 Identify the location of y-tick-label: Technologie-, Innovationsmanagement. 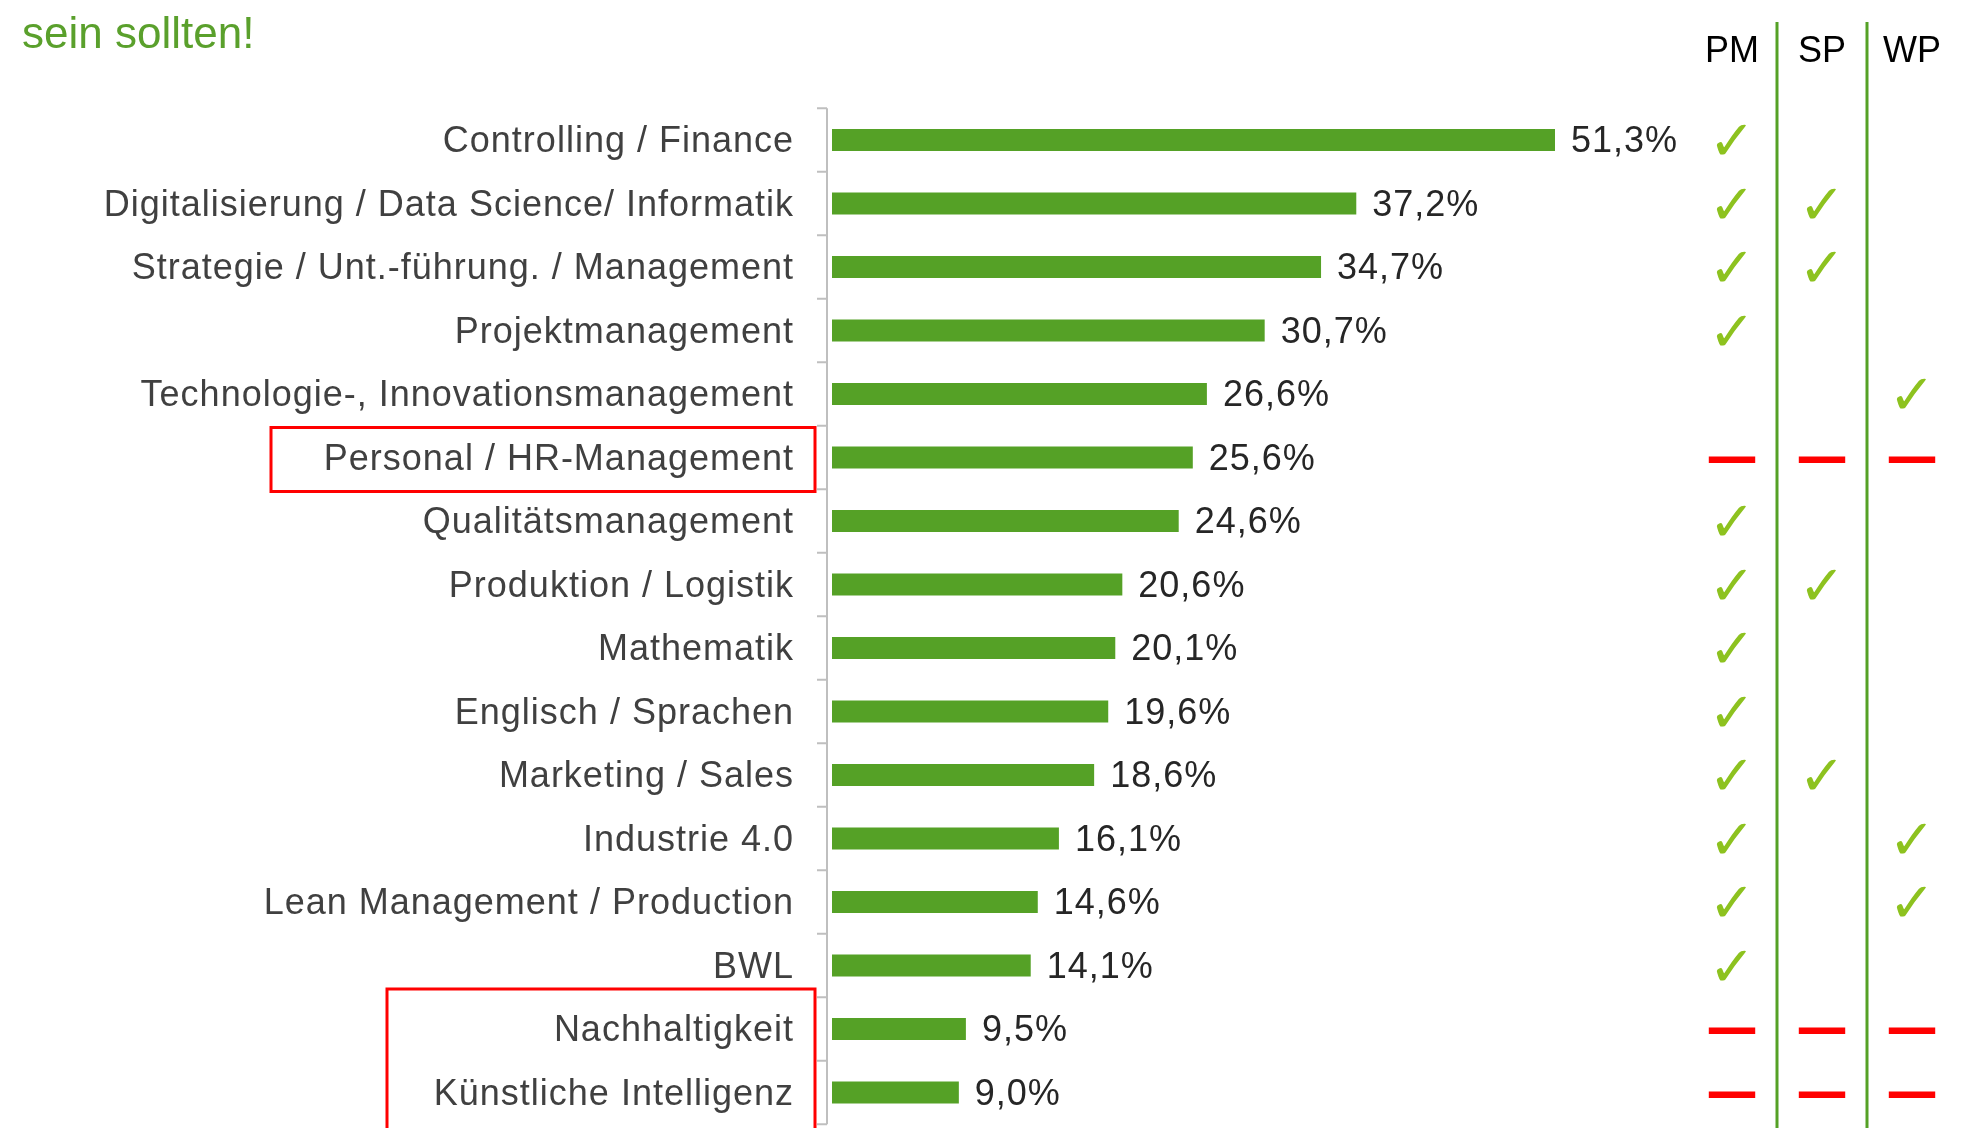
(467, 393).